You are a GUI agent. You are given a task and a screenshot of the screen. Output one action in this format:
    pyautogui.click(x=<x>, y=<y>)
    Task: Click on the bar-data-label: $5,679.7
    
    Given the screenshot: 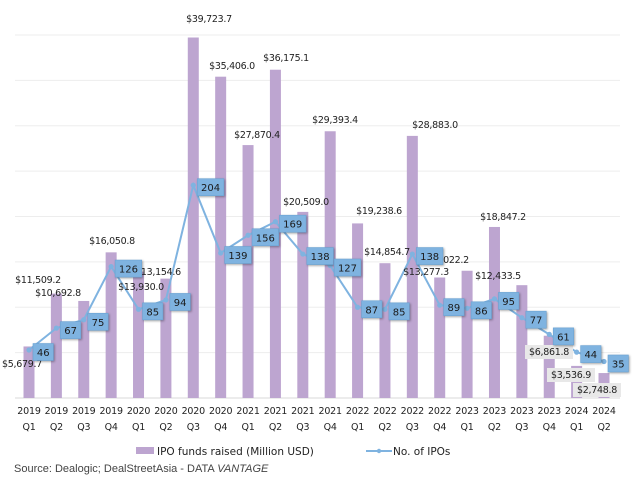 What is the action you would take?
    pyautogui.click(x=22, y=364)
    